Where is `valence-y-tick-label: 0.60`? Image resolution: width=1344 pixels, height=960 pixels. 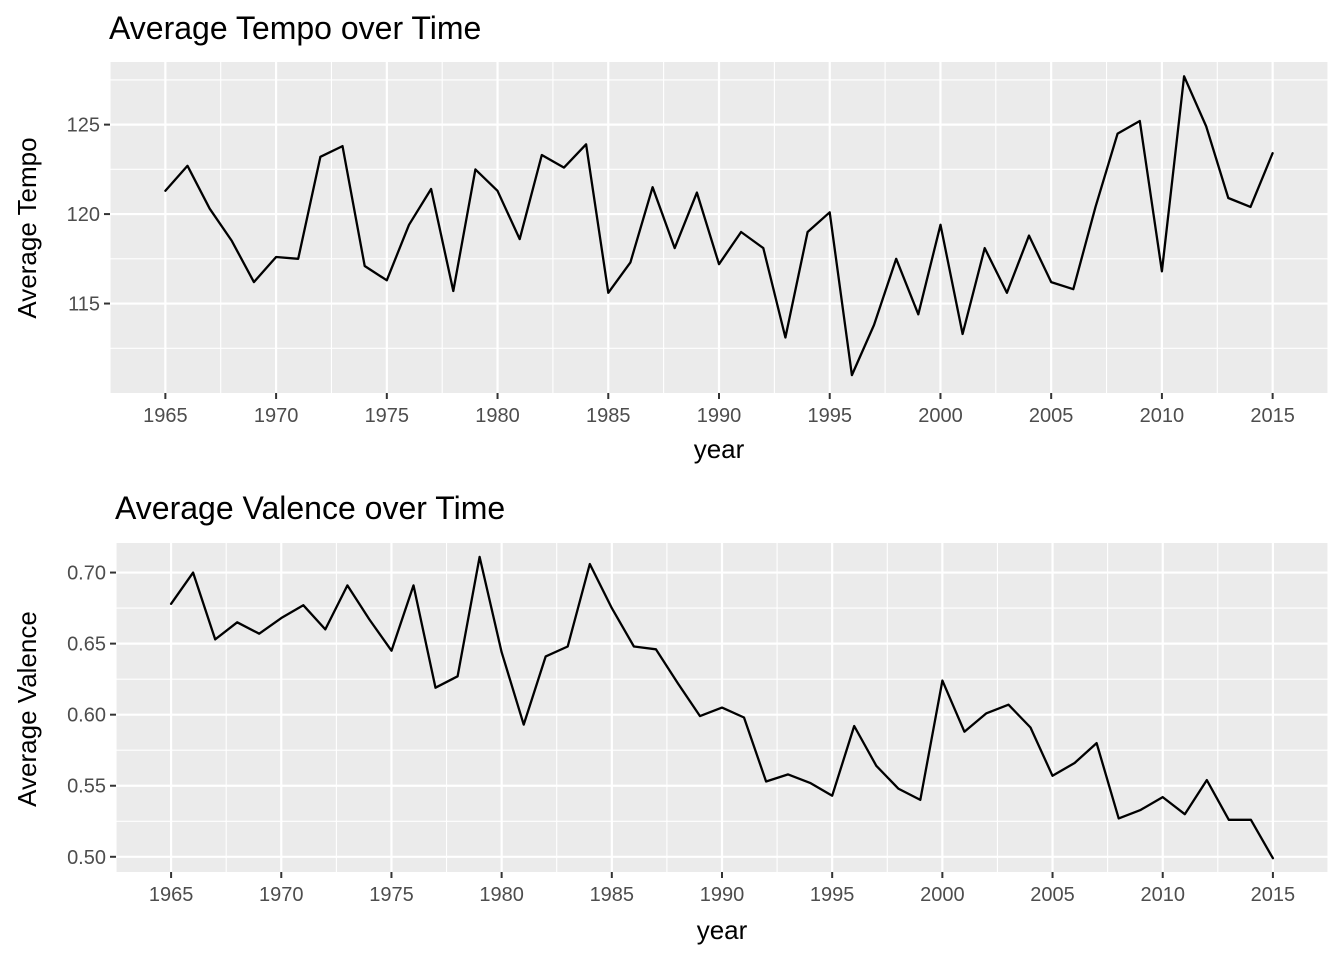
valence-y-tick-label: 0.60 is located at coordinates (86, 716).